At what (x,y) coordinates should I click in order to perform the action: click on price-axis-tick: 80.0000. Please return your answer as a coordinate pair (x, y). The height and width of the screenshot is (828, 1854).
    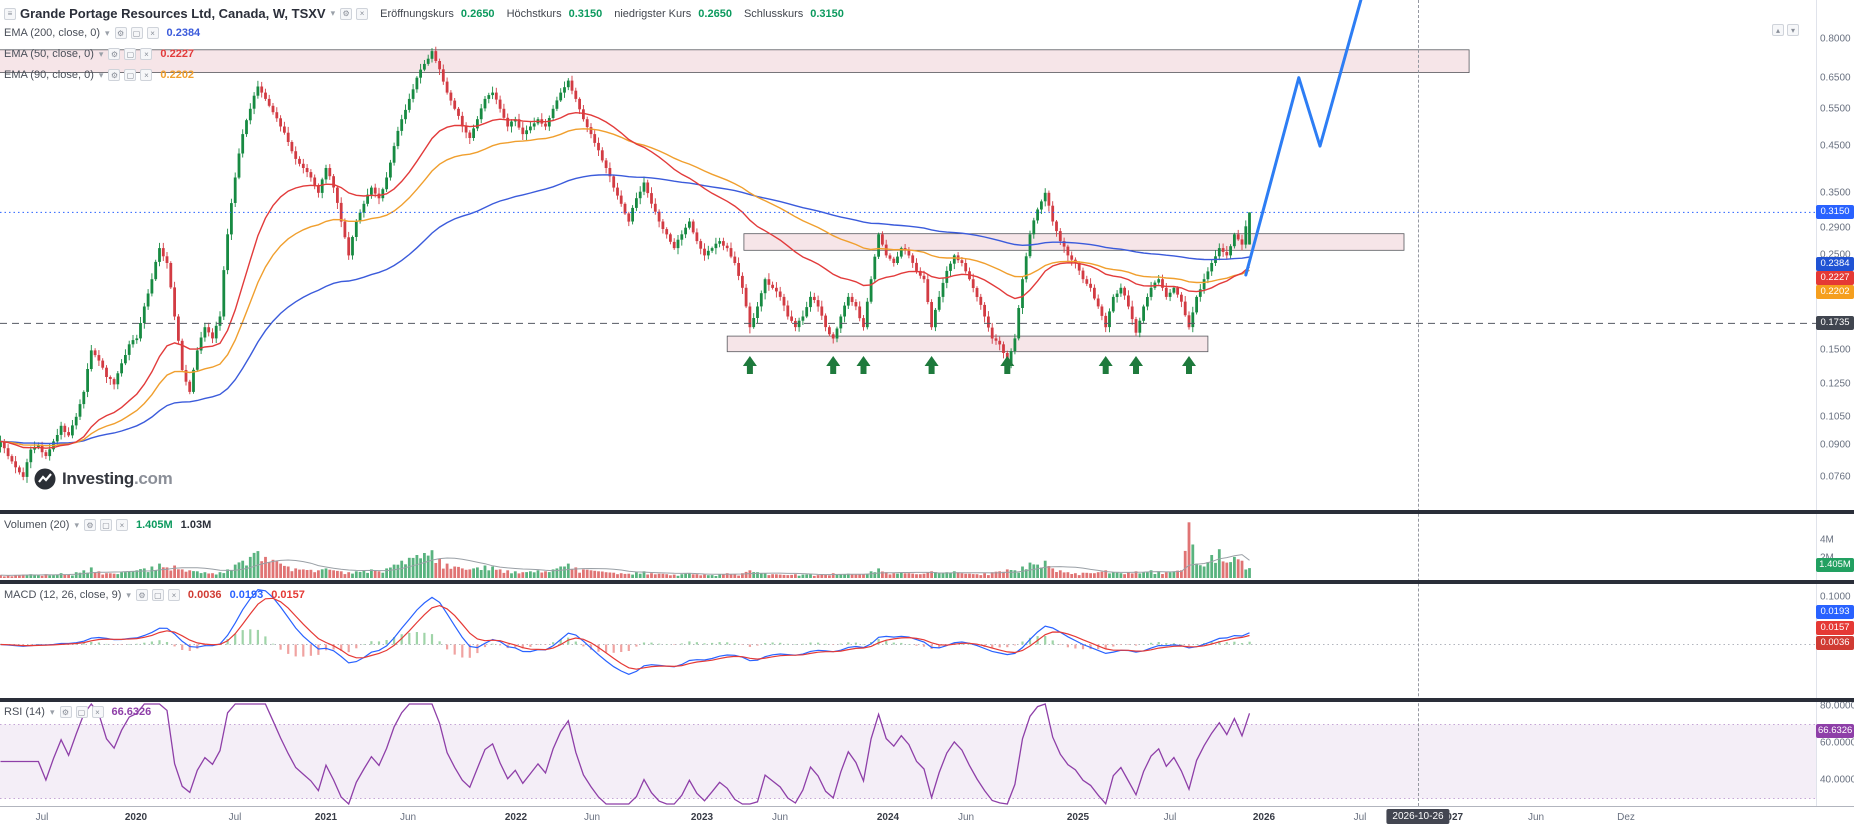
    Looking at the image, I should click on (1837, 706).